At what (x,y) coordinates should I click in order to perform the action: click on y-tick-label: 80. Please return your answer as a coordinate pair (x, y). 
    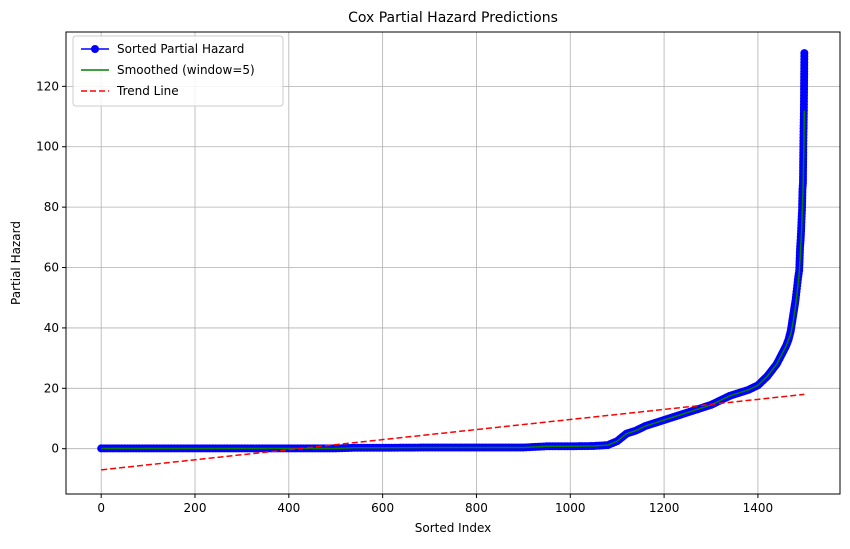
    Looking at the image, I should click on (51, 207).